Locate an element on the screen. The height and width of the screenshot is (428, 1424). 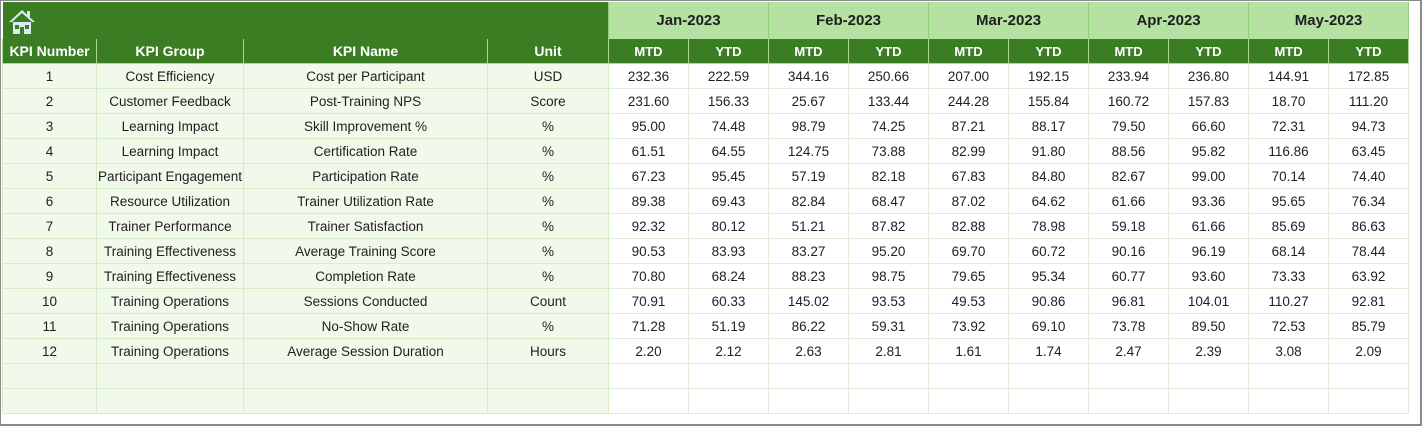
mtd-value-cell: 96.81 is located at coordinates (1129, 301).